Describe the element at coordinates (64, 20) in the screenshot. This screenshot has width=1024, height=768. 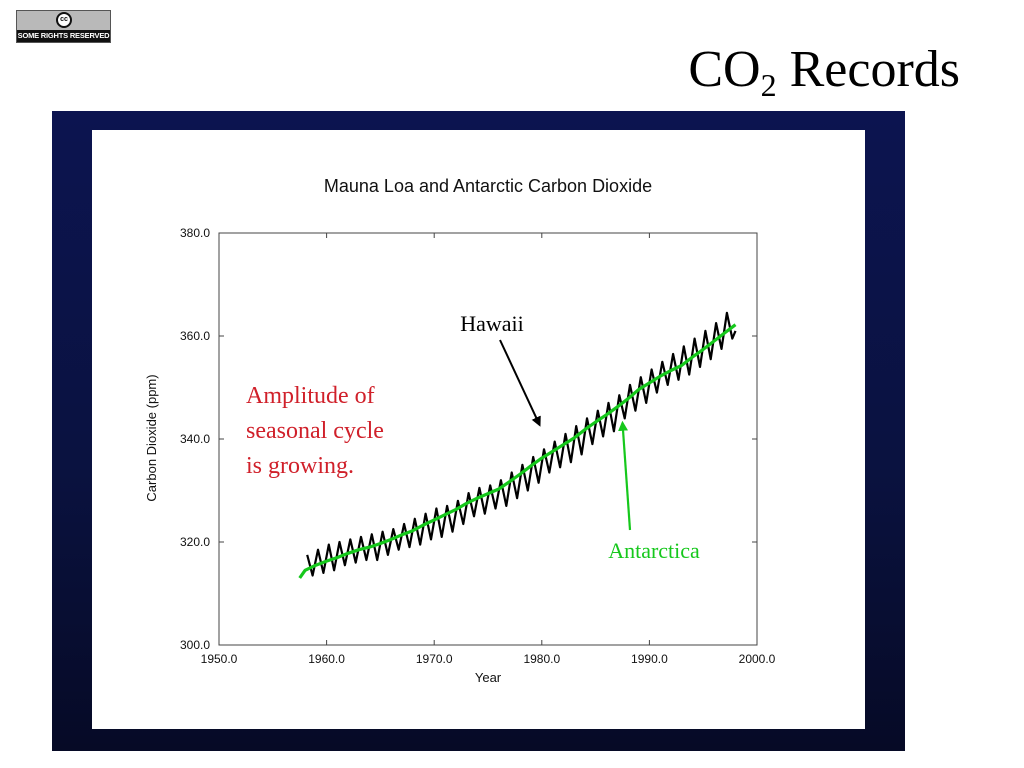
I see `cc-icon: cc` at that location.